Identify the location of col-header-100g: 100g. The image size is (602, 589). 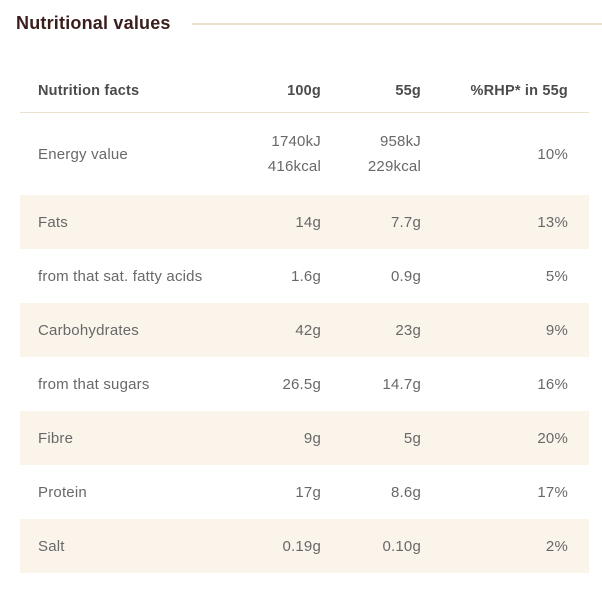
(304, 91).